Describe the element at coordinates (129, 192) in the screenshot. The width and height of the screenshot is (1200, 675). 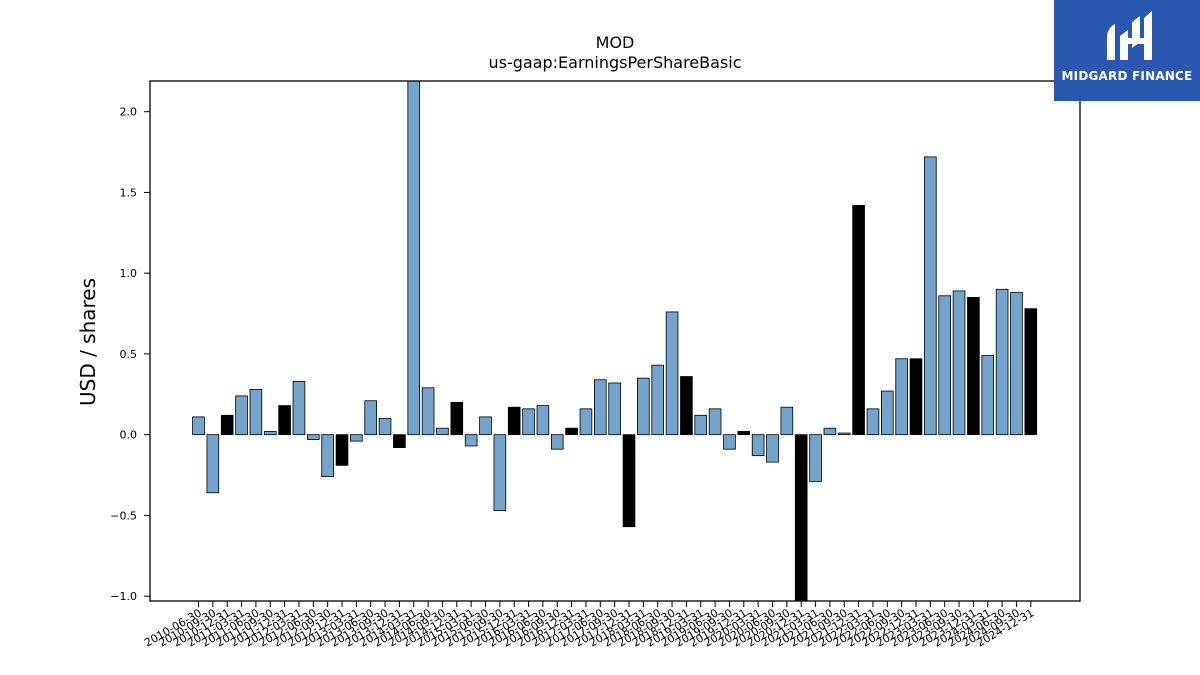
I see `y-tick-label: 1.5` at that location.